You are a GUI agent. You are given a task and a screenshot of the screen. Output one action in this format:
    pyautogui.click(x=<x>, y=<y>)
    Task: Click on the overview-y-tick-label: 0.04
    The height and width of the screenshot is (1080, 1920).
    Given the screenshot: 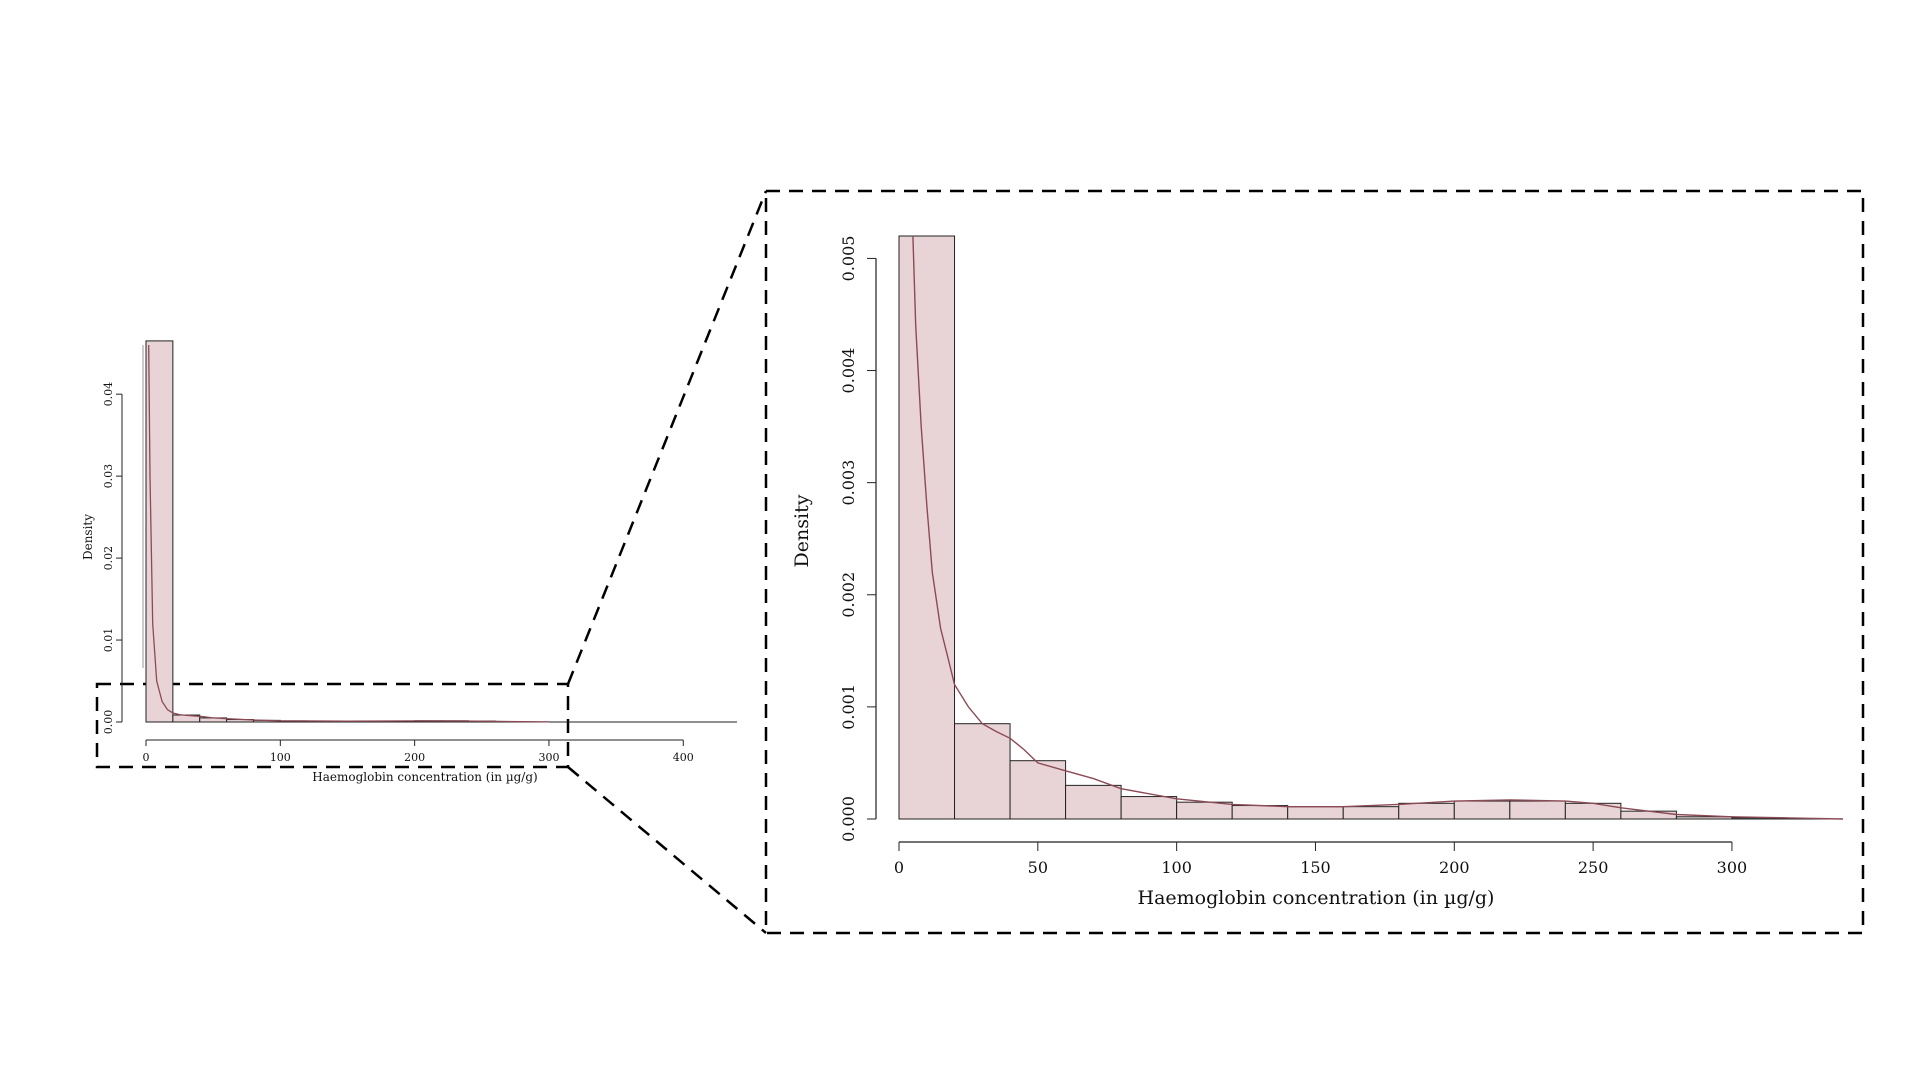 What is the action you would take?
    pyautogui.click(x=108, y=394)
    